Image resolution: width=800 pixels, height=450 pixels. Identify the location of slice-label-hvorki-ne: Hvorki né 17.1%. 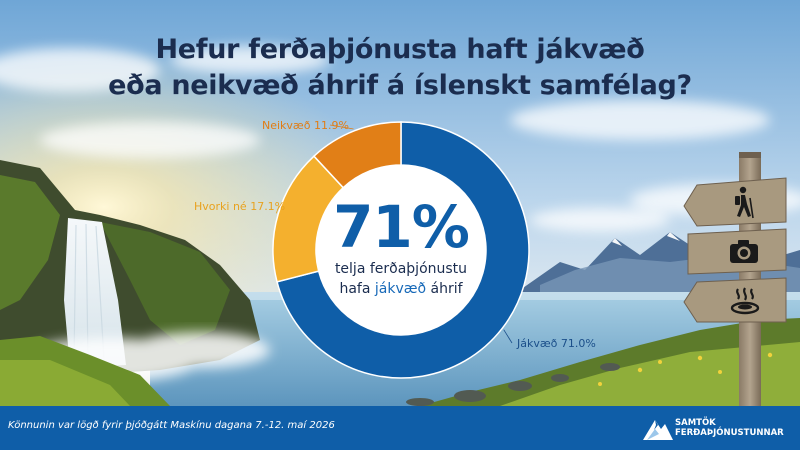
(240, 206).